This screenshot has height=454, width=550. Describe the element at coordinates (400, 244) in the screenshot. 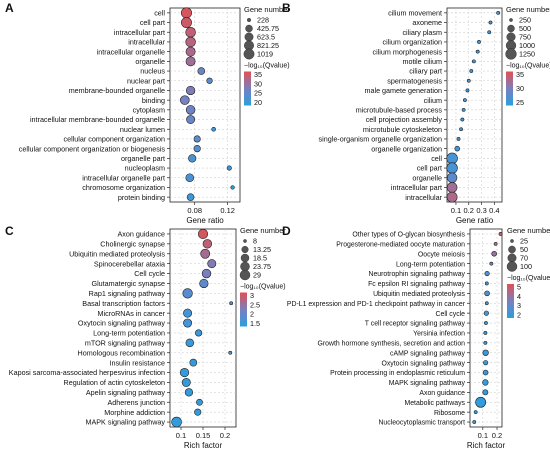

I see `panel-d-category-label: Progesterone-mediated oocyte maturation` at that location.